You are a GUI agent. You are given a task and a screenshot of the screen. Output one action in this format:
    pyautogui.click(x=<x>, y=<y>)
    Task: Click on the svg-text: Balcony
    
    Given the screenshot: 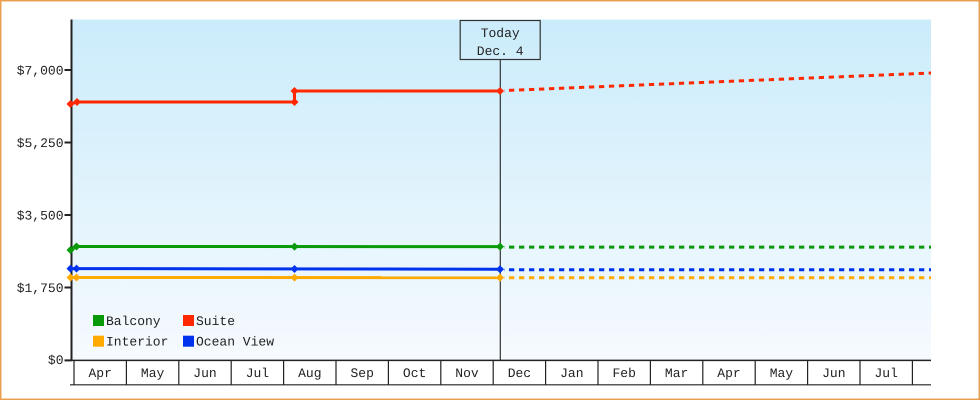 What is the action you would take?
    pyautogui.click(x=133, y=321)
    